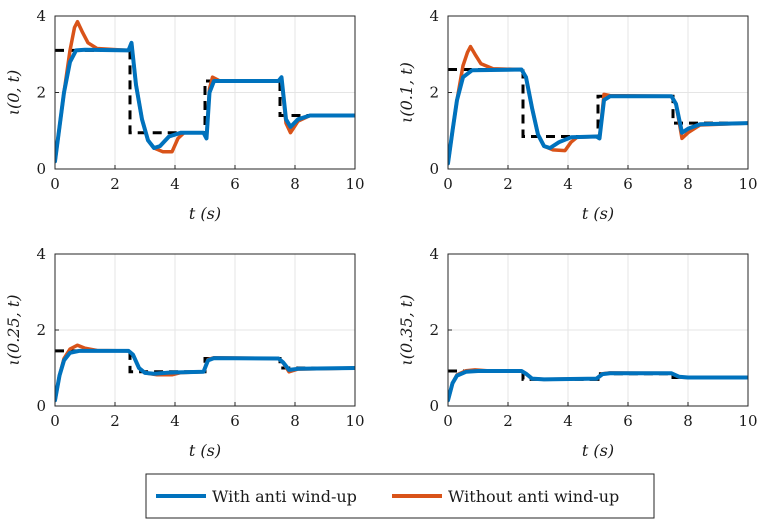  I want to click on legend: With anti wind-up Without anti wind-up, so click(400, 496).